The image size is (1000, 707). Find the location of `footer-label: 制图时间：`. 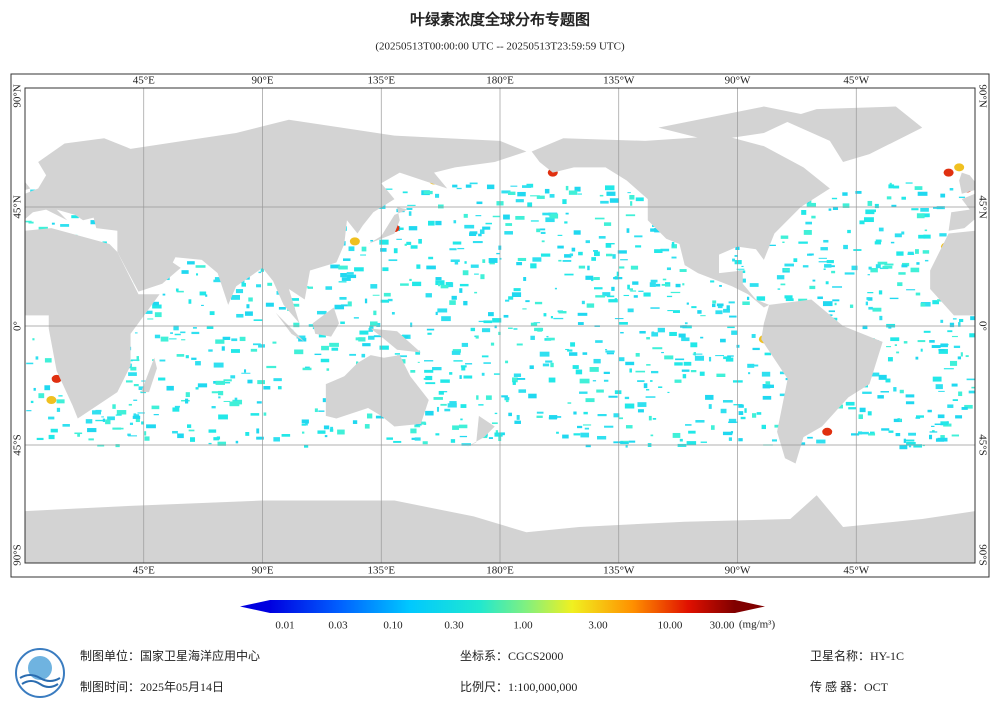

footer-label: 制图时间： is located at coordinates (110, 687).